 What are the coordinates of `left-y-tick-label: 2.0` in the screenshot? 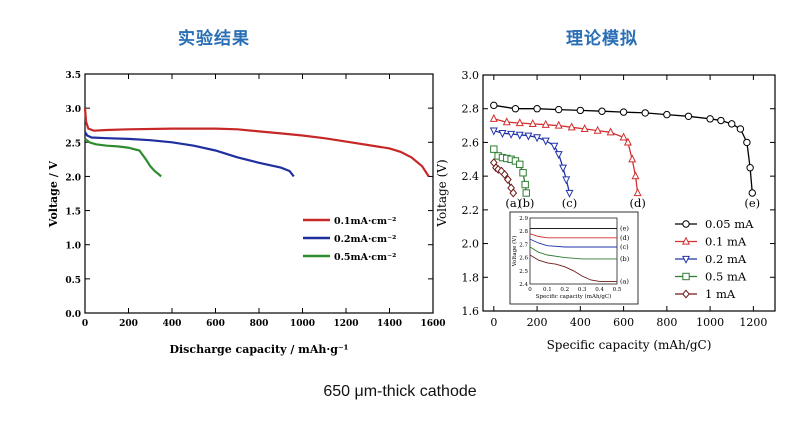 It's located at (73, 178).